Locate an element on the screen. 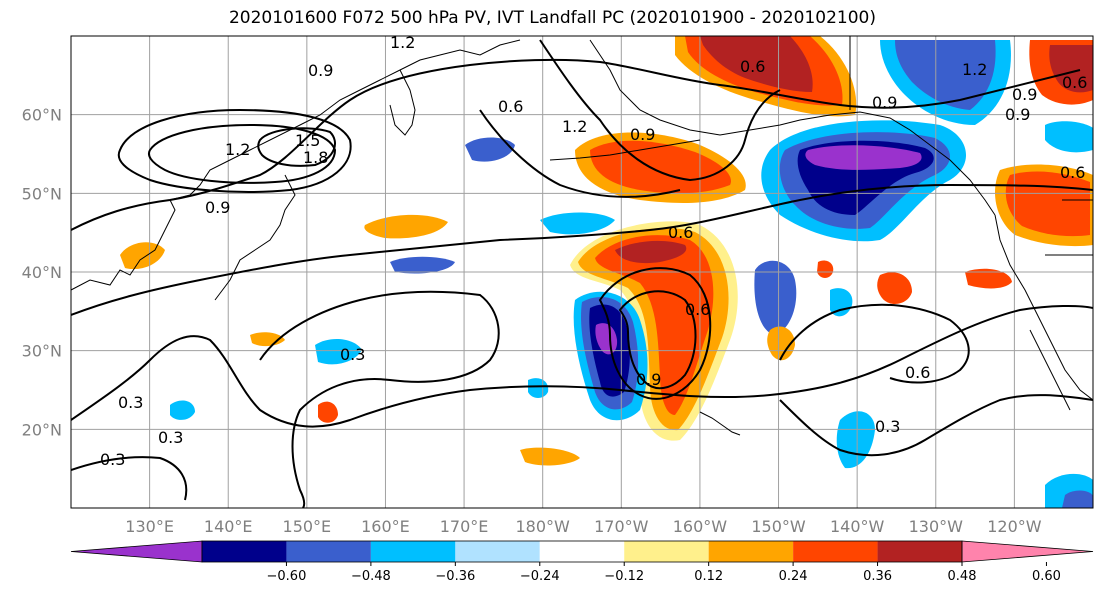  coast-baja is located at coordinates (1050, 370).